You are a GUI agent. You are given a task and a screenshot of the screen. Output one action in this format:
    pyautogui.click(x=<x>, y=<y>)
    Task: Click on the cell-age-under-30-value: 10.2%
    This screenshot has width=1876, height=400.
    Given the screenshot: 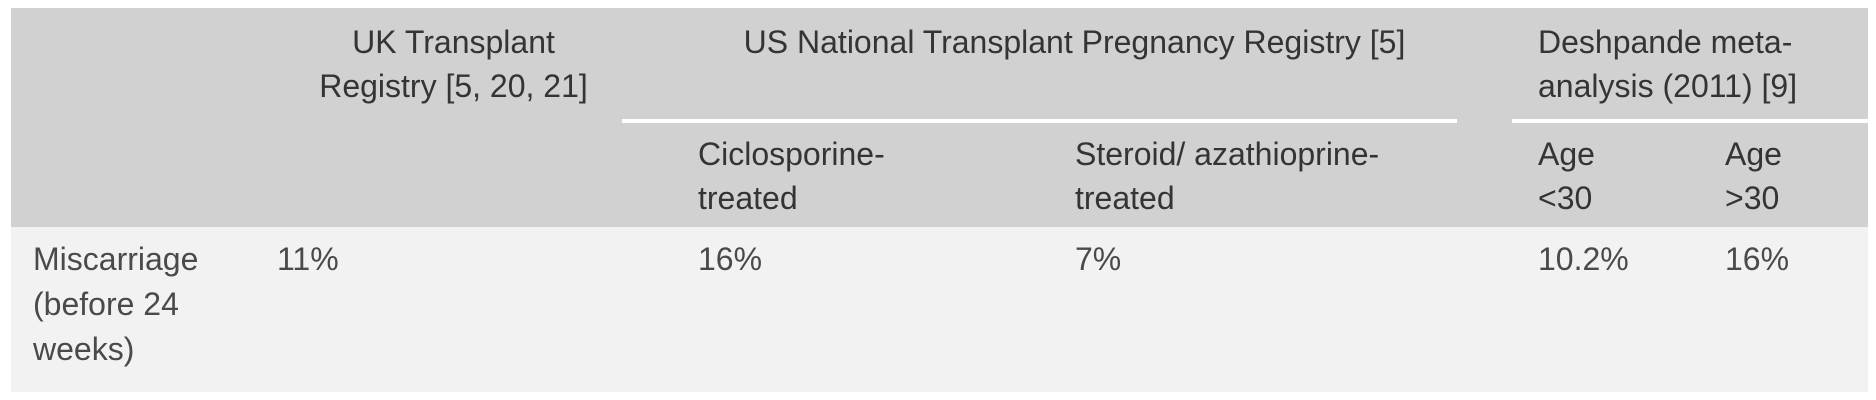 What is the action you would take?
    pyautogui.click(x=1606, y=309)
    